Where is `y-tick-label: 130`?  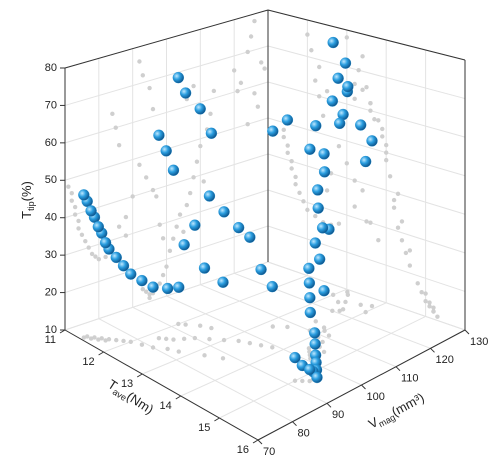 y-tick-label: 130 is located at coordinates (479, 342).